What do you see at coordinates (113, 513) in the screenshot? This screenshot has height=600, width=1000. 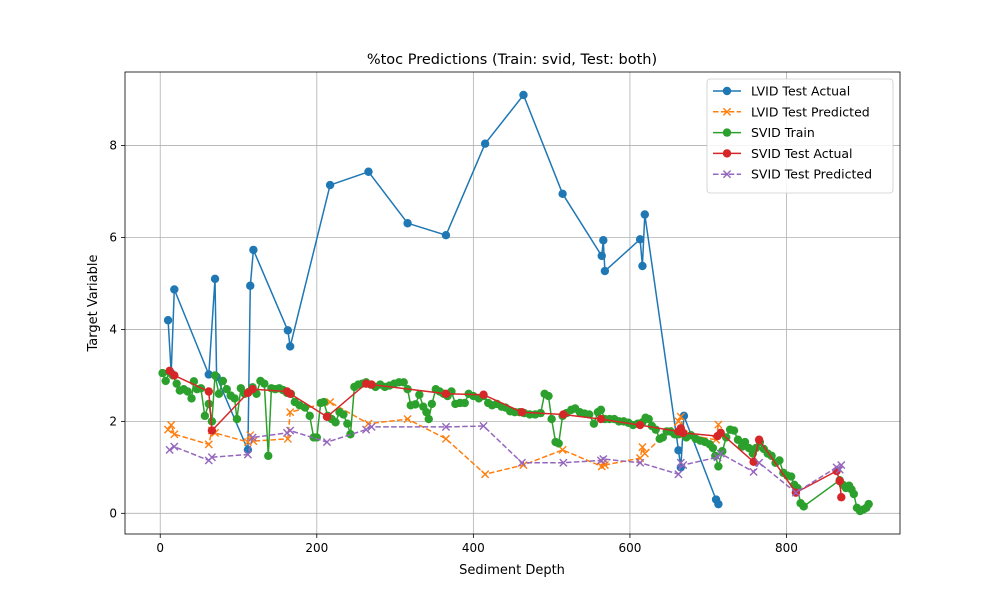 I see `y-tick-label: 0` at bounding box center [113, 513].